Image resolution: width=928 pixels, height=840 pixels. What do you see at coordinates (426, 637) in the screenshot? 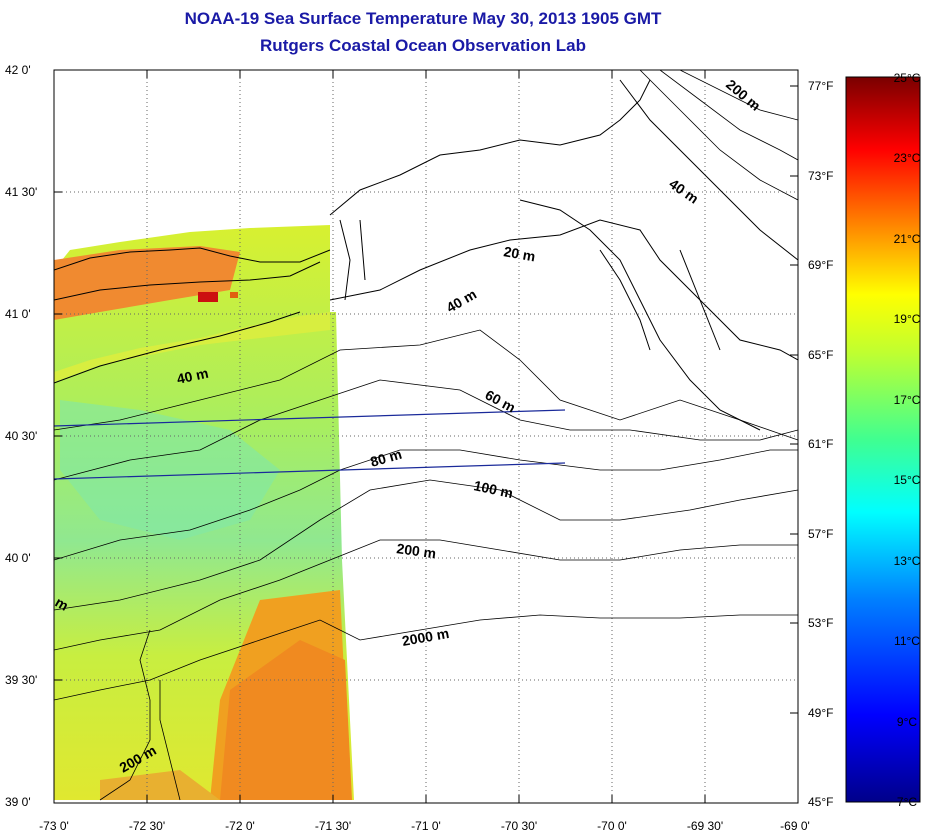
I see `contour-label: 2000 m` at bounding box center [426, 637].